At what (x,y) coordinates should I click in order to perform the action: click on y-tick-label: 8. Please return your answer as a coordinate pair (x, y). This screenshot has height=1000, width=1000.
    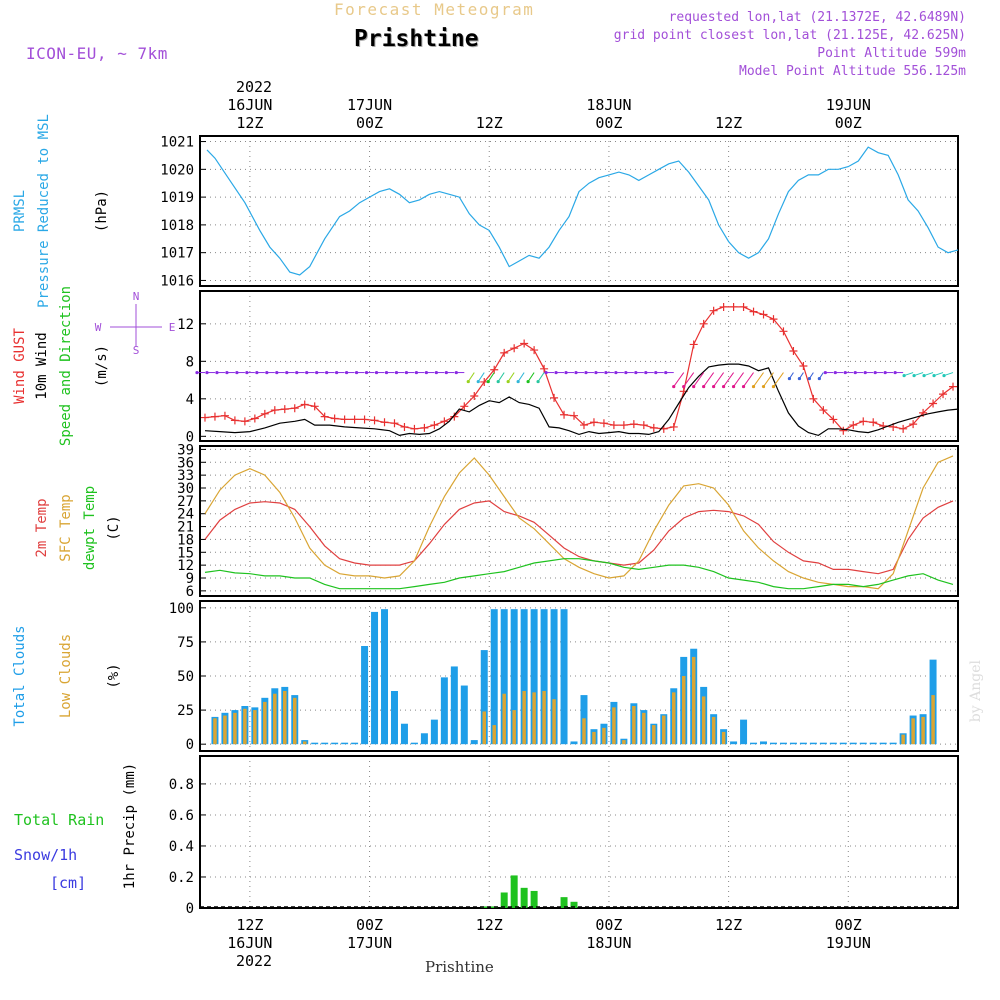
    Looking at the image, I should click on (190, 362).